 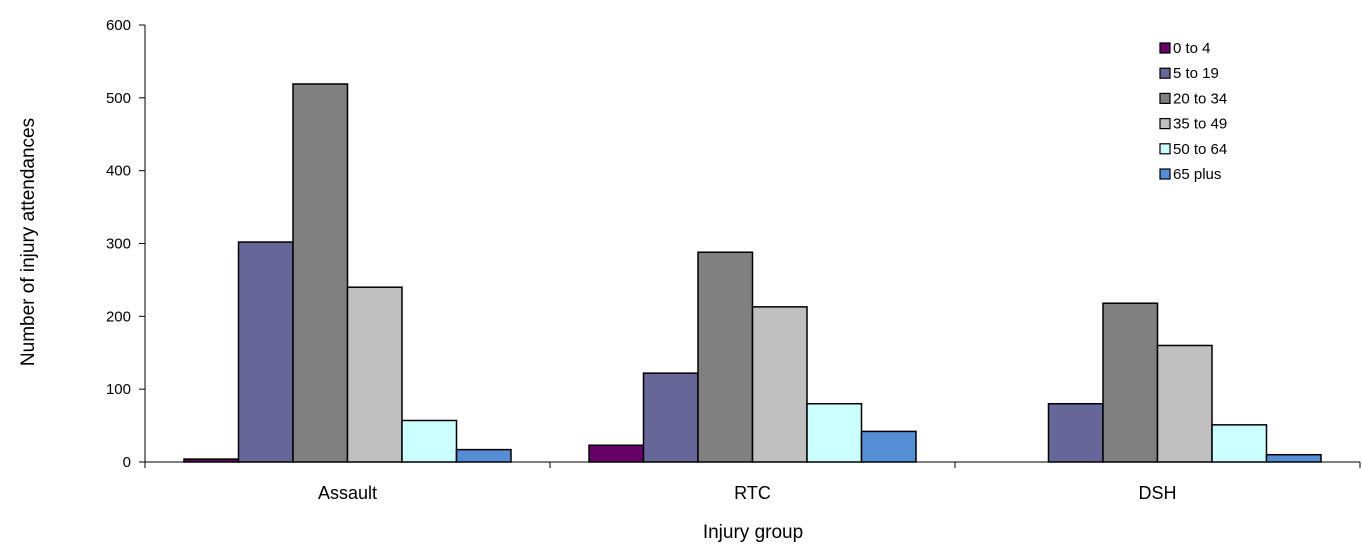 What do you see at coordinates (118, 316) in the screenshot?
I see `y-tick-label: 200` at bounding box center [118, 316].